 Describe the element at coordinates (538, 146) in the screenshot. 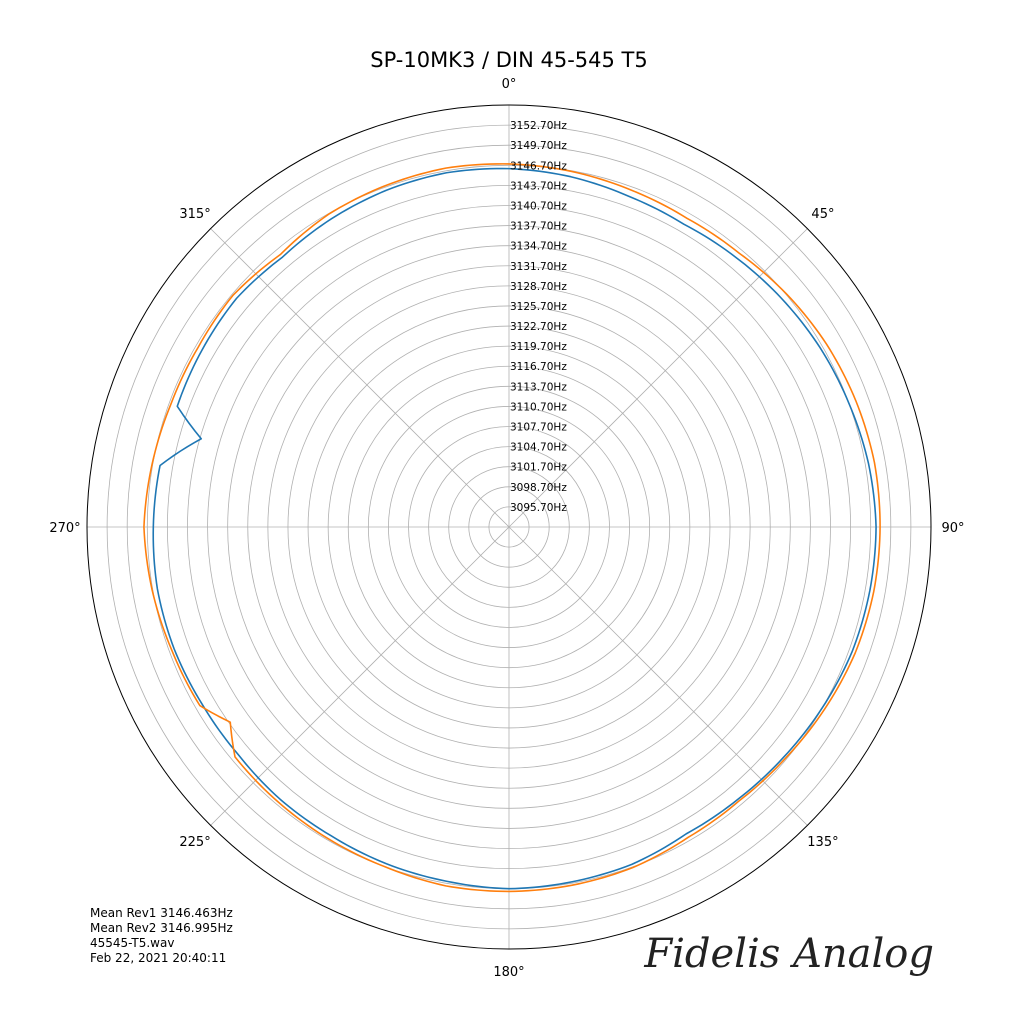

I see `radial-tick-label: 3149.70Hz` at that location.